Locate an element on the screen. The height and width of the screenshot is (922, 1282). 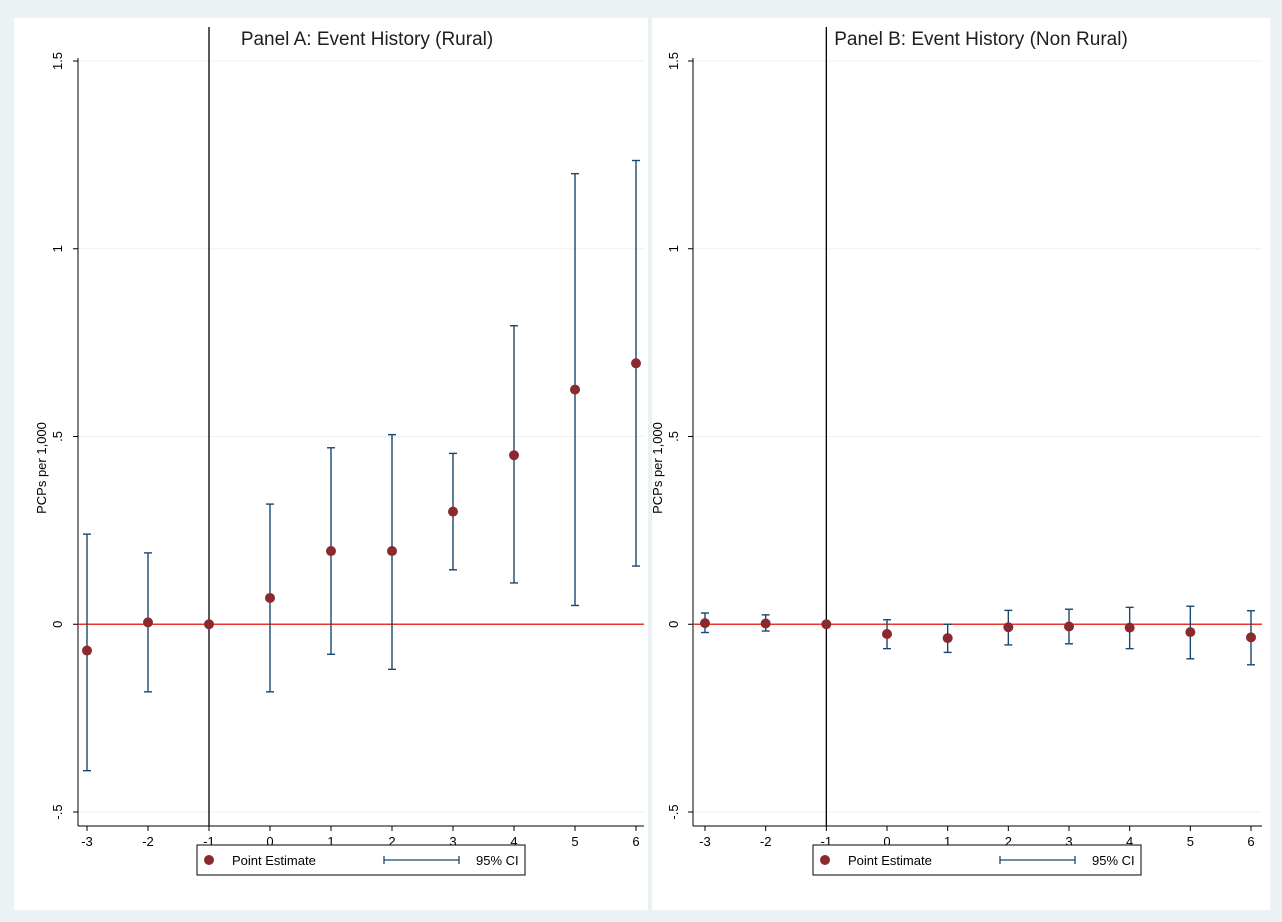
chart-title: Panel B: Event History (Non Rural) is located at coordinates (981, 39).